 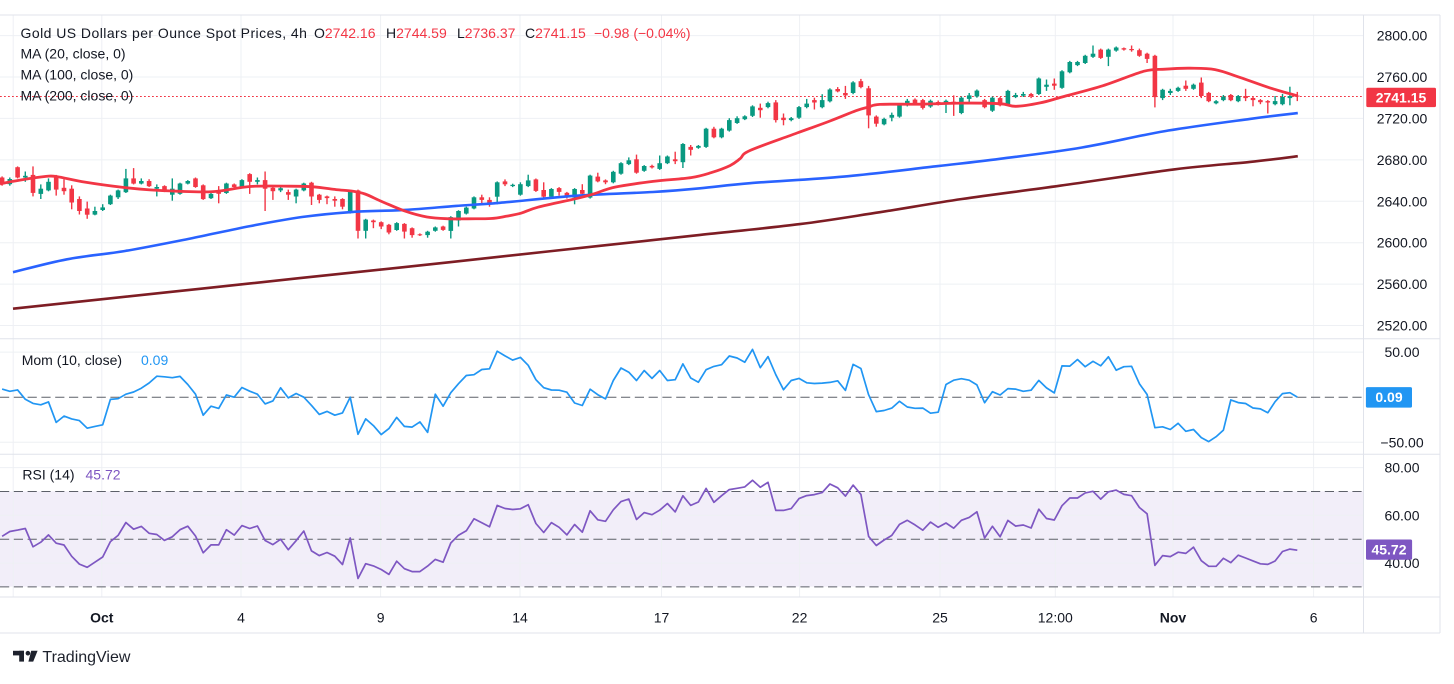 What do you see at coordinates (1402, 201) in the screenshot?
I see `svg-text: 2640.00` at bounding box center [1402, 201].